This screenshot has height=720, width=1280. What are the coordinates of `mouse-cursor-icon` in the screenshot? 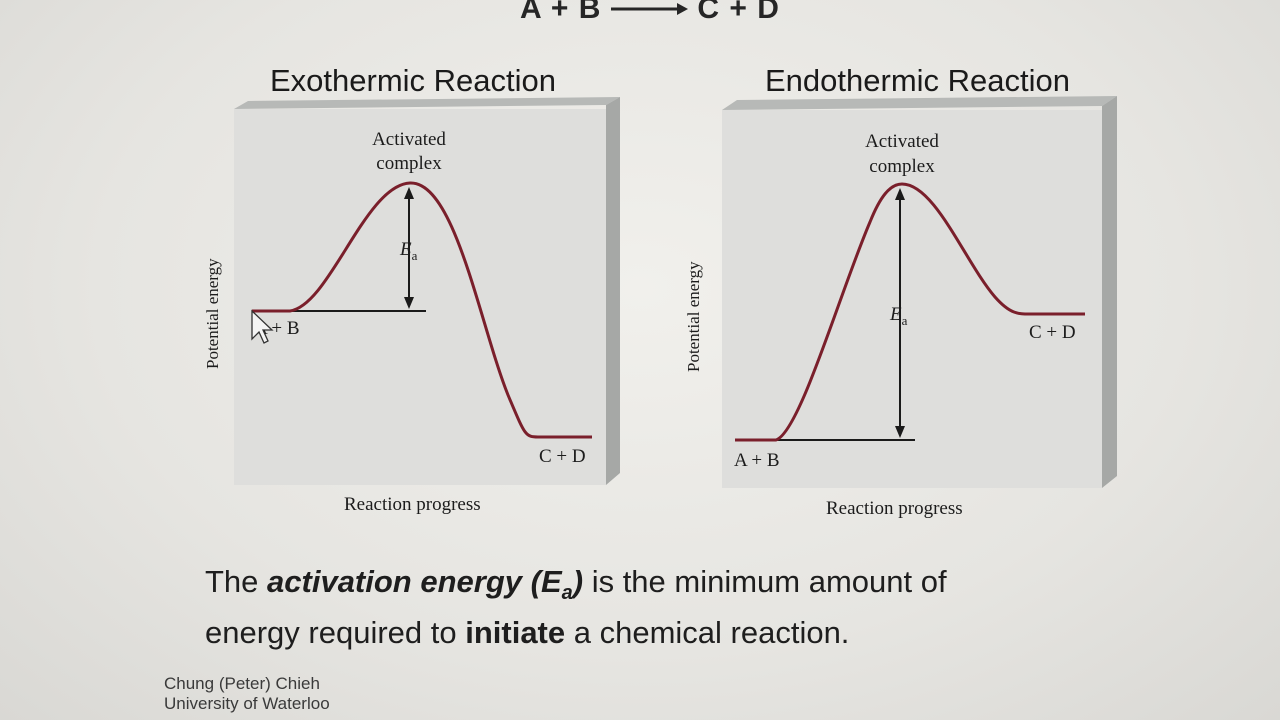 It's located at (262, 326).